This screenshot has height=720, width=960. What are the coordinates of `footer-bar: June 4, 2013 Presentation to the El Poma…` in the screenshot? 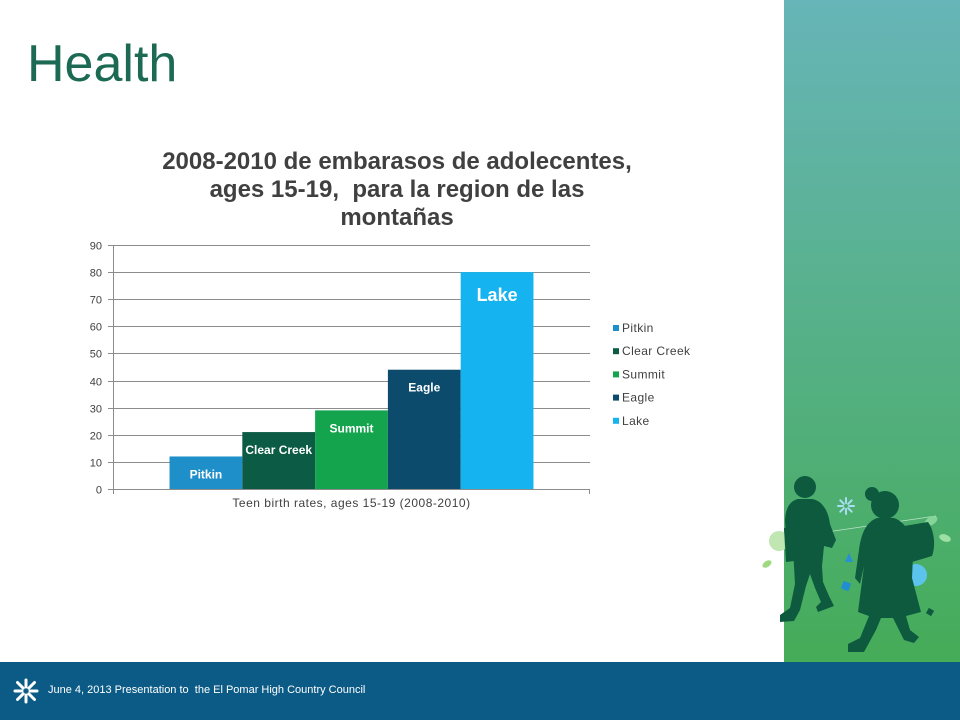 It's located at (480, 691).